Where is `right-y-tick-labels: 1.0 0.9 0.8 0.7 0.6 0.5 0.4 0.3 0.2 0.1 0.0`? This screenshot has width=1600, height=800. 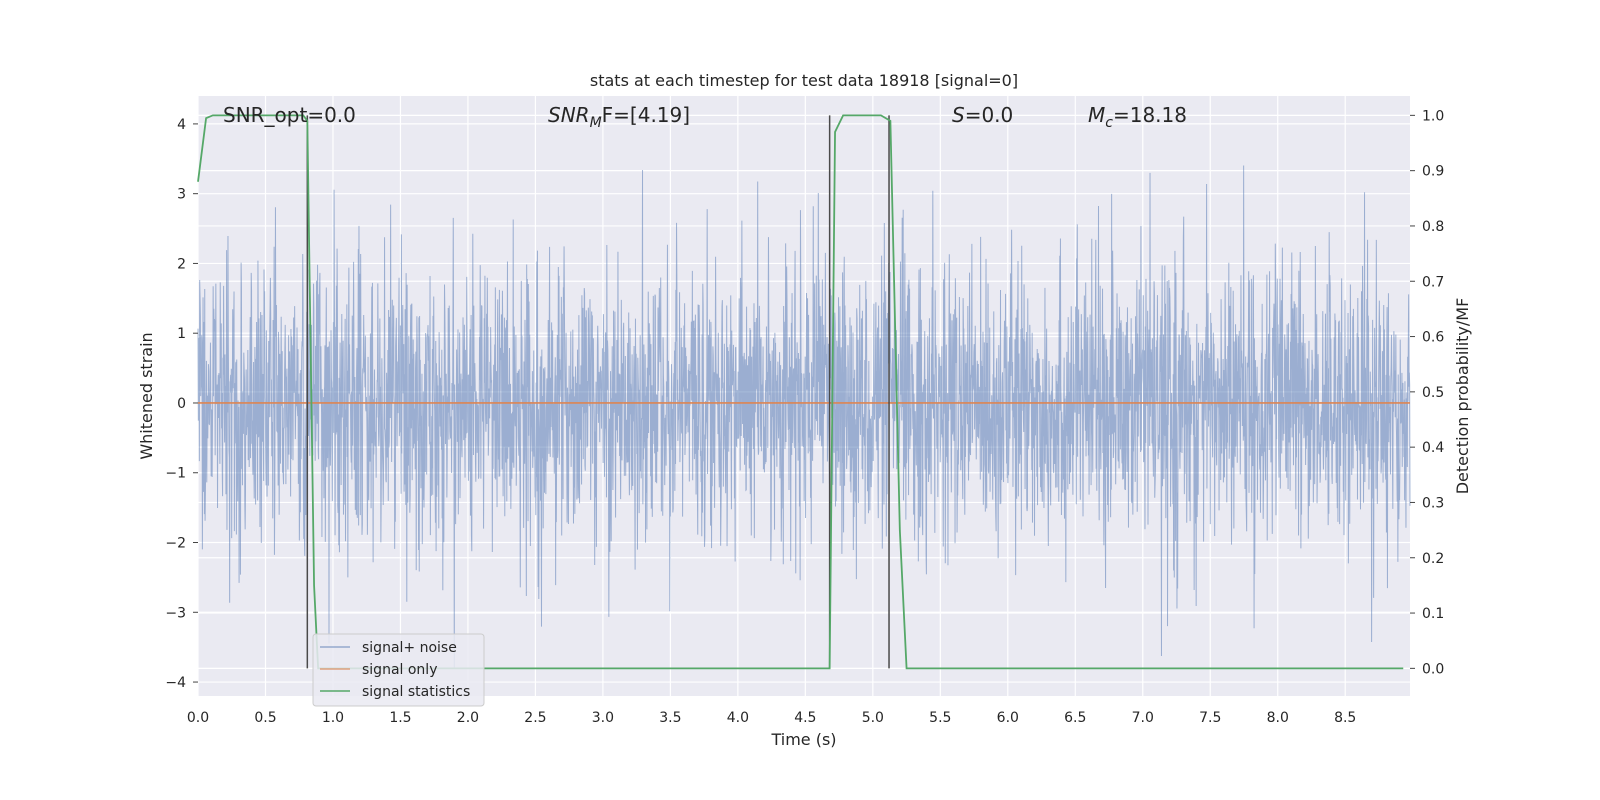 right-y-tick-labels: 1.0 0.9 0.8 0.7 0.6 0.5 0.4 0.3 0.2 0.1 0.0 is located at coordinates (1427, 392).